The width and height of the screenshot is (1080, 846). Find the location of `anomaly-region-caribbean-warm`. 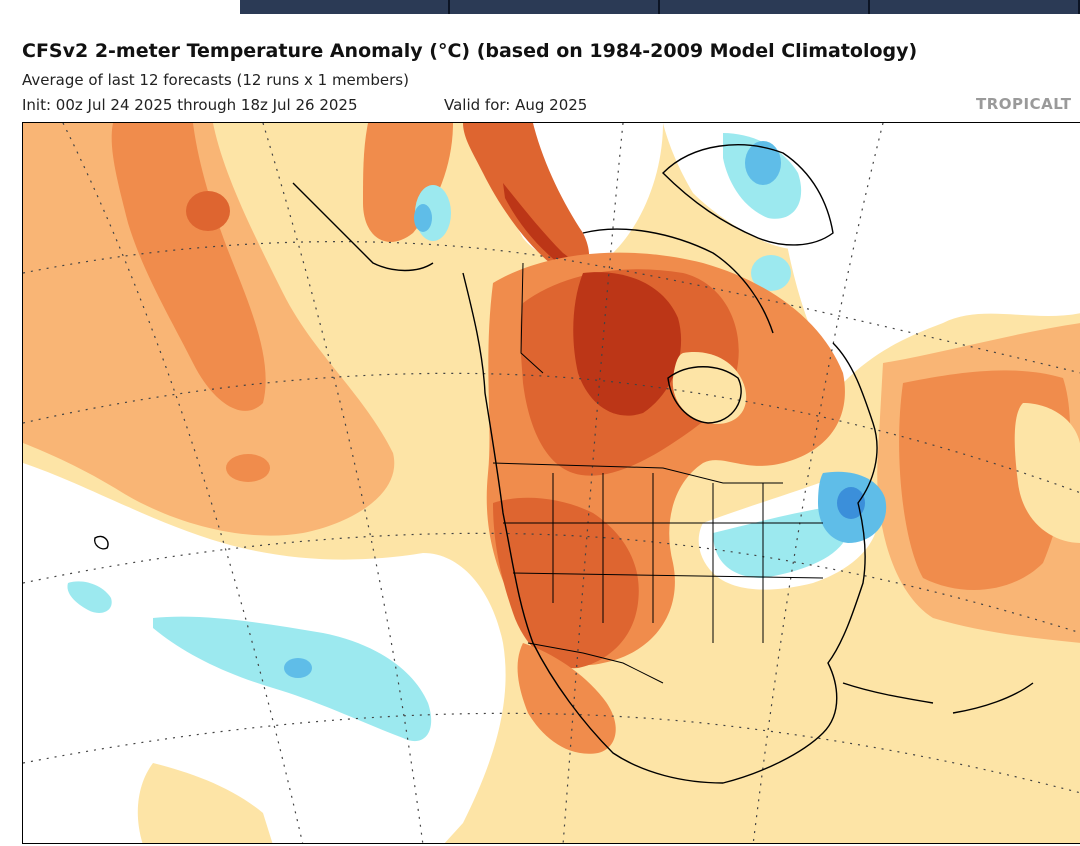

anomaly-region-caribbean-warm is located at coordinates (813, 756).